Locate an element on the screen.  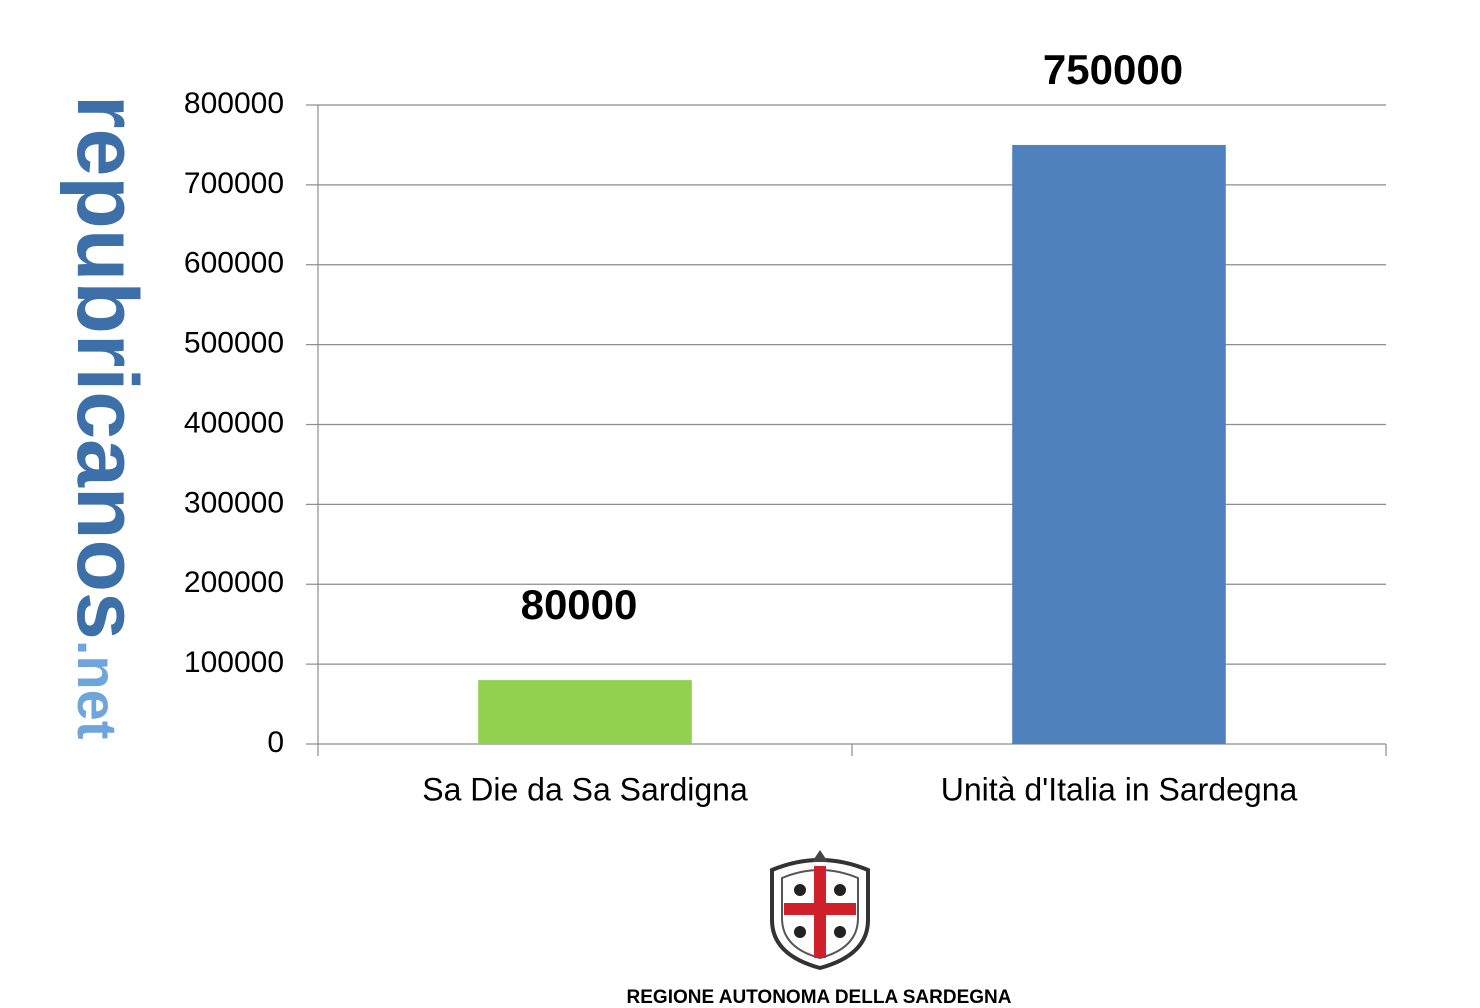
x-tick-label: Unità d'Italia in Sardegna is located at coordinates (1119, 789).